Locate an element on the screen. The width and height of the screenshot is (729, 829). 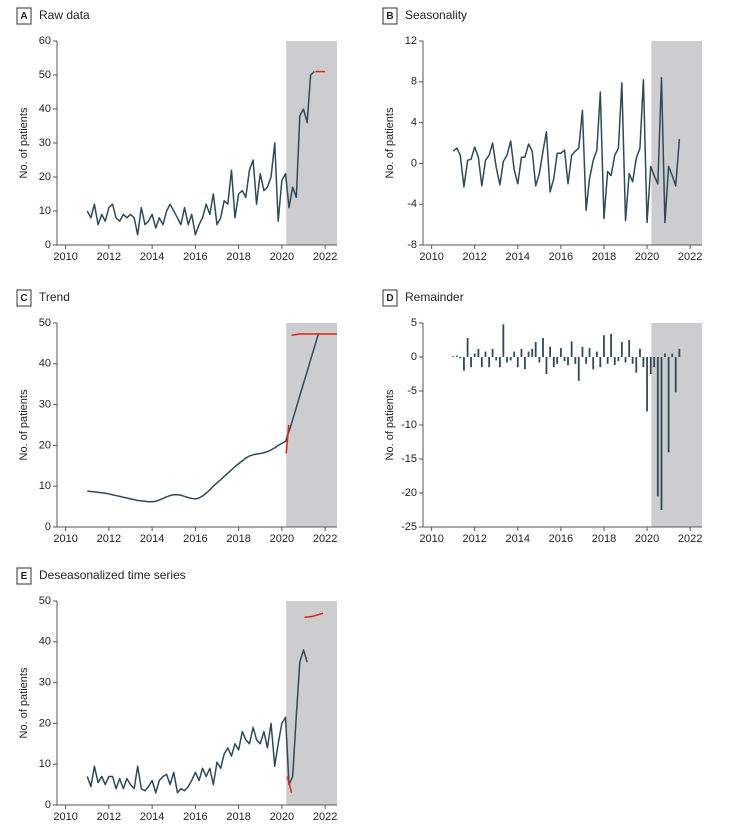
y-tick-label: 30 is located at coordinates (45, 143).